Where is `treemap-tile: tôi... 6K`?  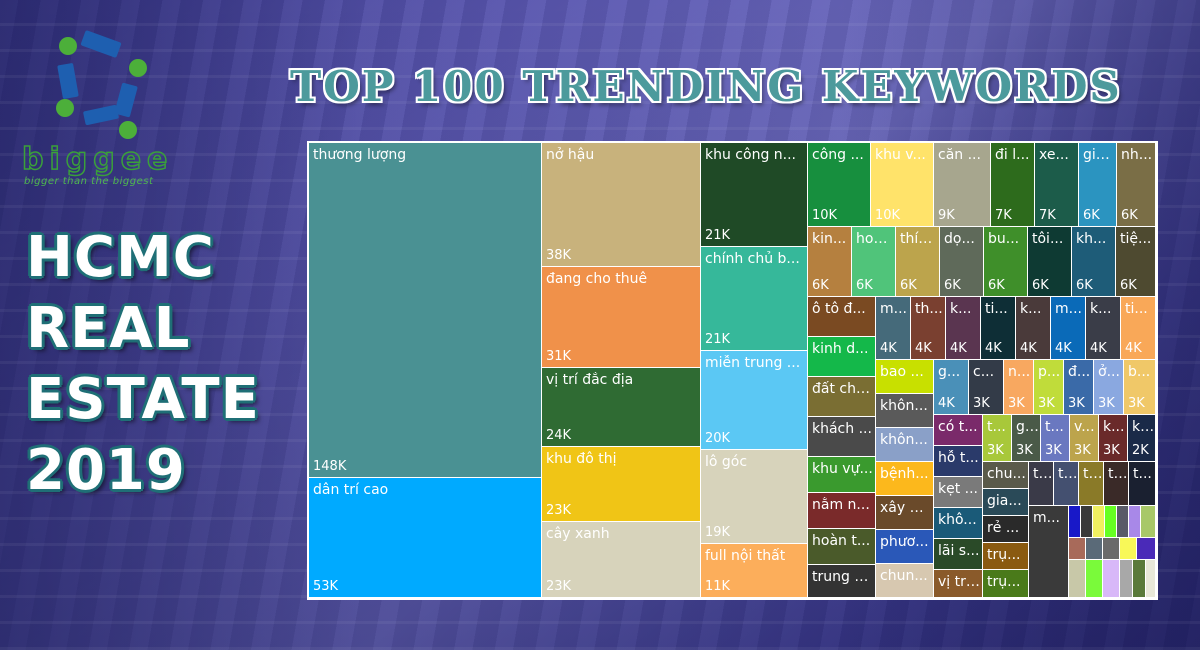
treemap-tile: tôi... 6K is located at coordinates (1050, 262).